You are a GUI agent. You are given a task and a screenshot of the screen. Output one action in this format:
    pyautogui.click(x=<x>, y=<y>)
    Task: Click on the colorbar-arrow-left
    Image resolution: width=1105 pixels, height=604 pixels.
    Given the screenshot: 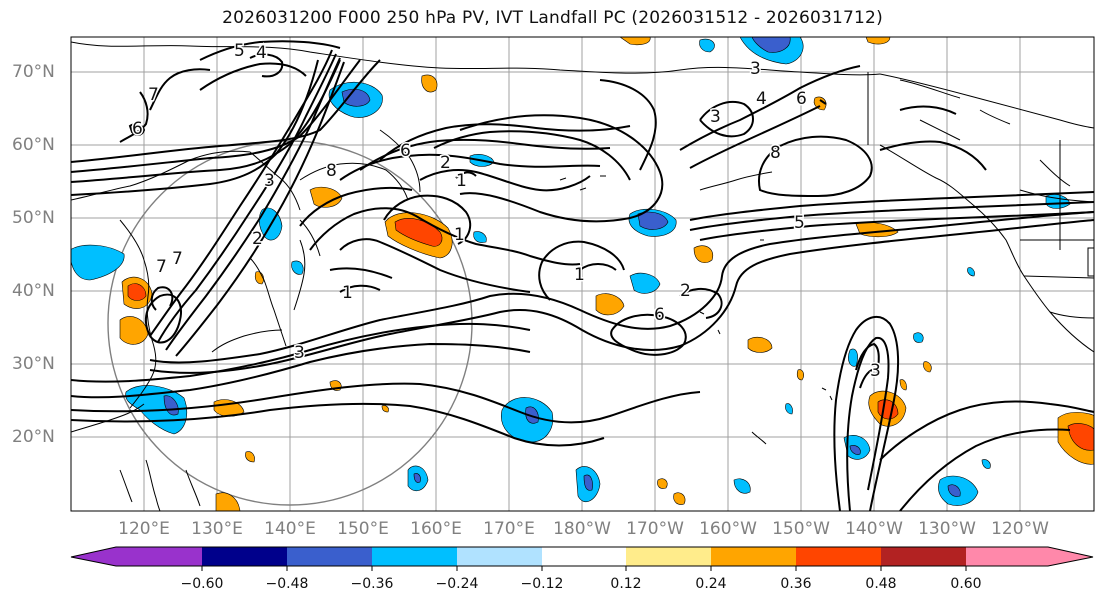 What is the action you would take?
    pyautogui.click(x=93, y=556)
    